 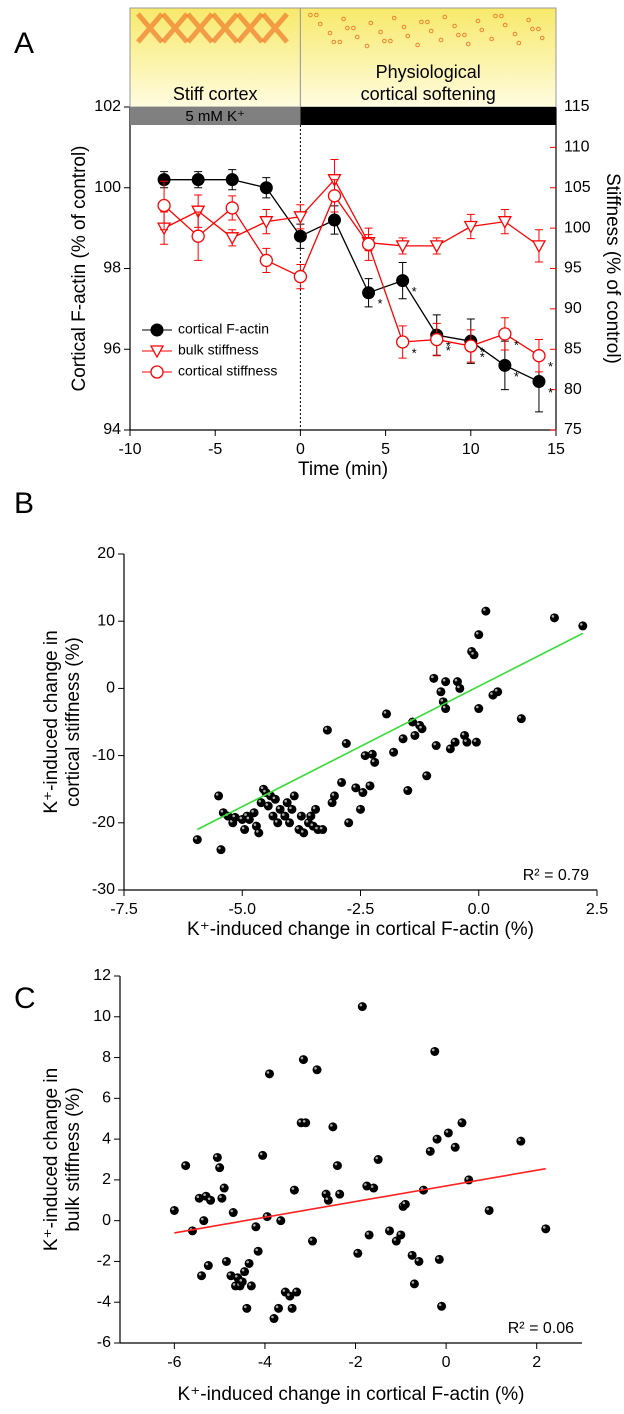 What do you see at coordinates (73, 1159) in the screenshot?
I see `y-axis-label: bulk stiffness (%)` at bounding box center [73, 1159].